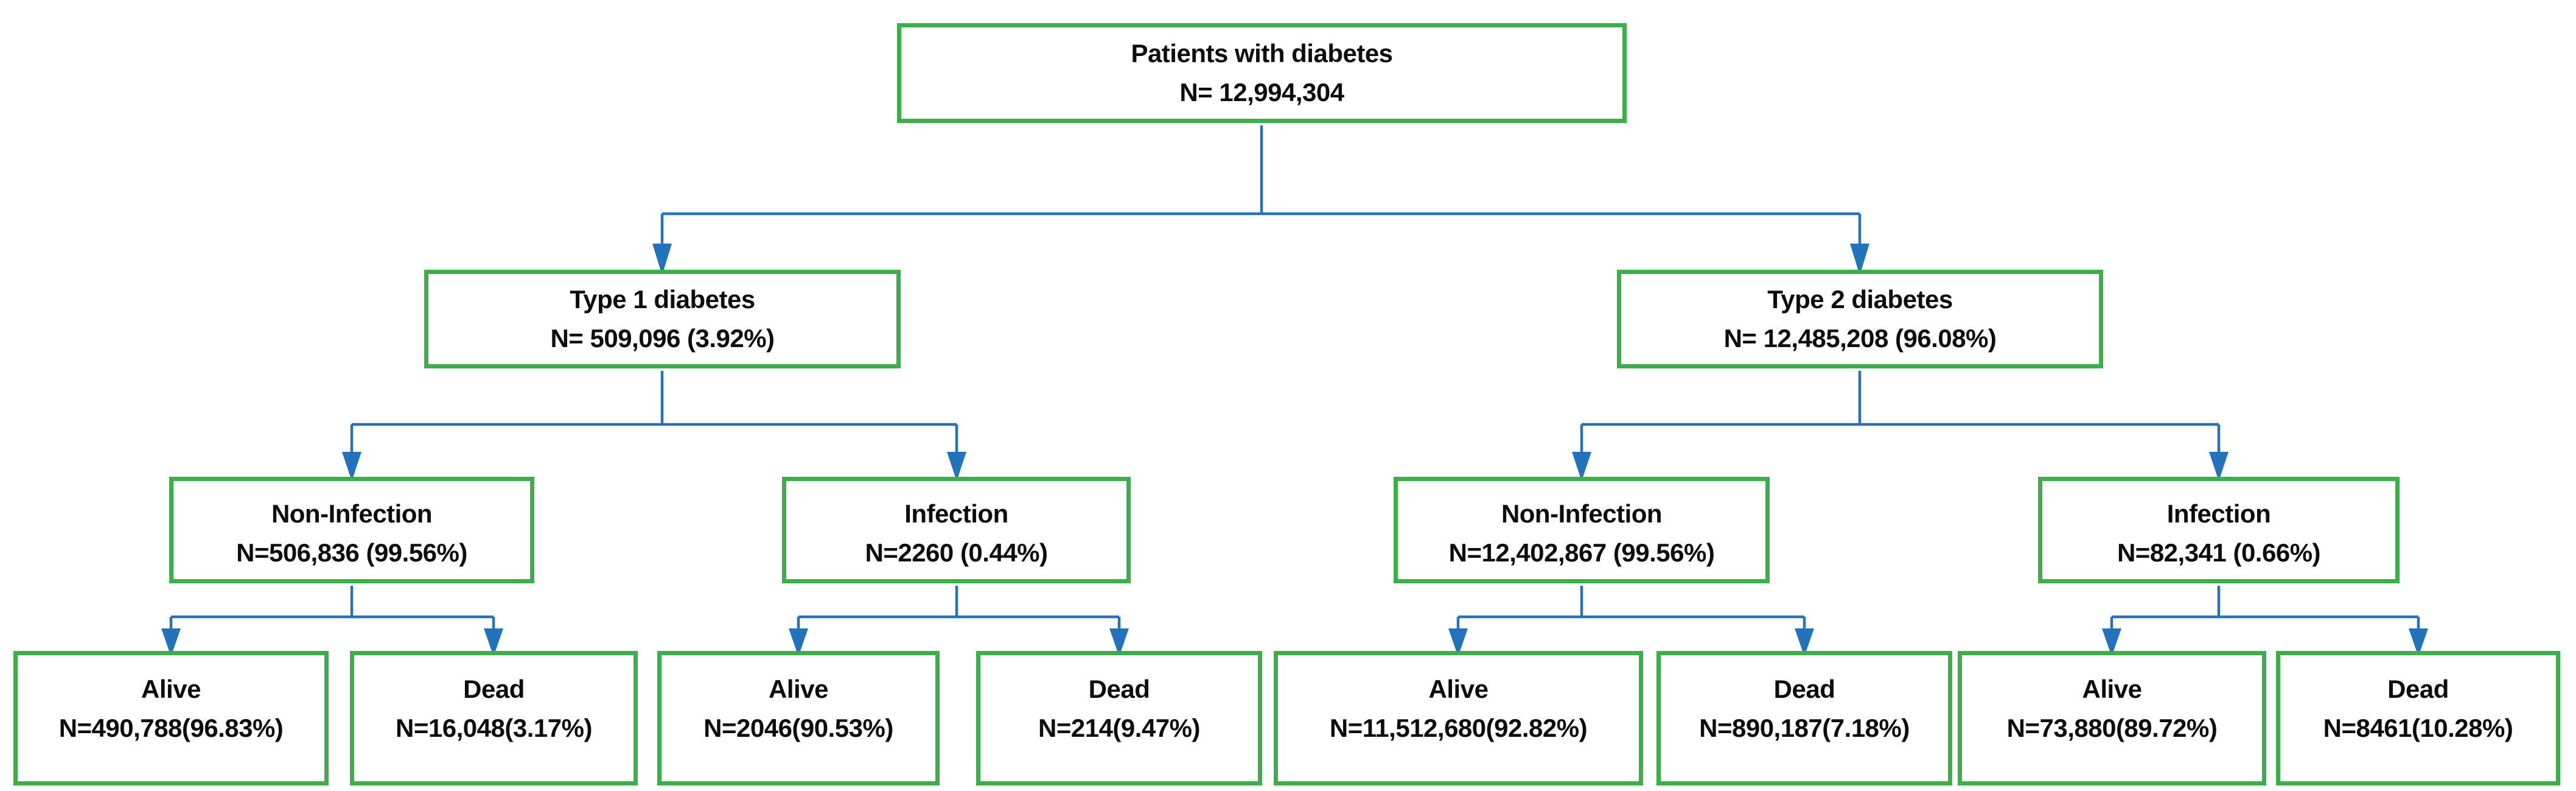 The height and width of the screenshot is (791, 2576). I want to click on node-count: N=16,048(3.17%), so click(494, 728).